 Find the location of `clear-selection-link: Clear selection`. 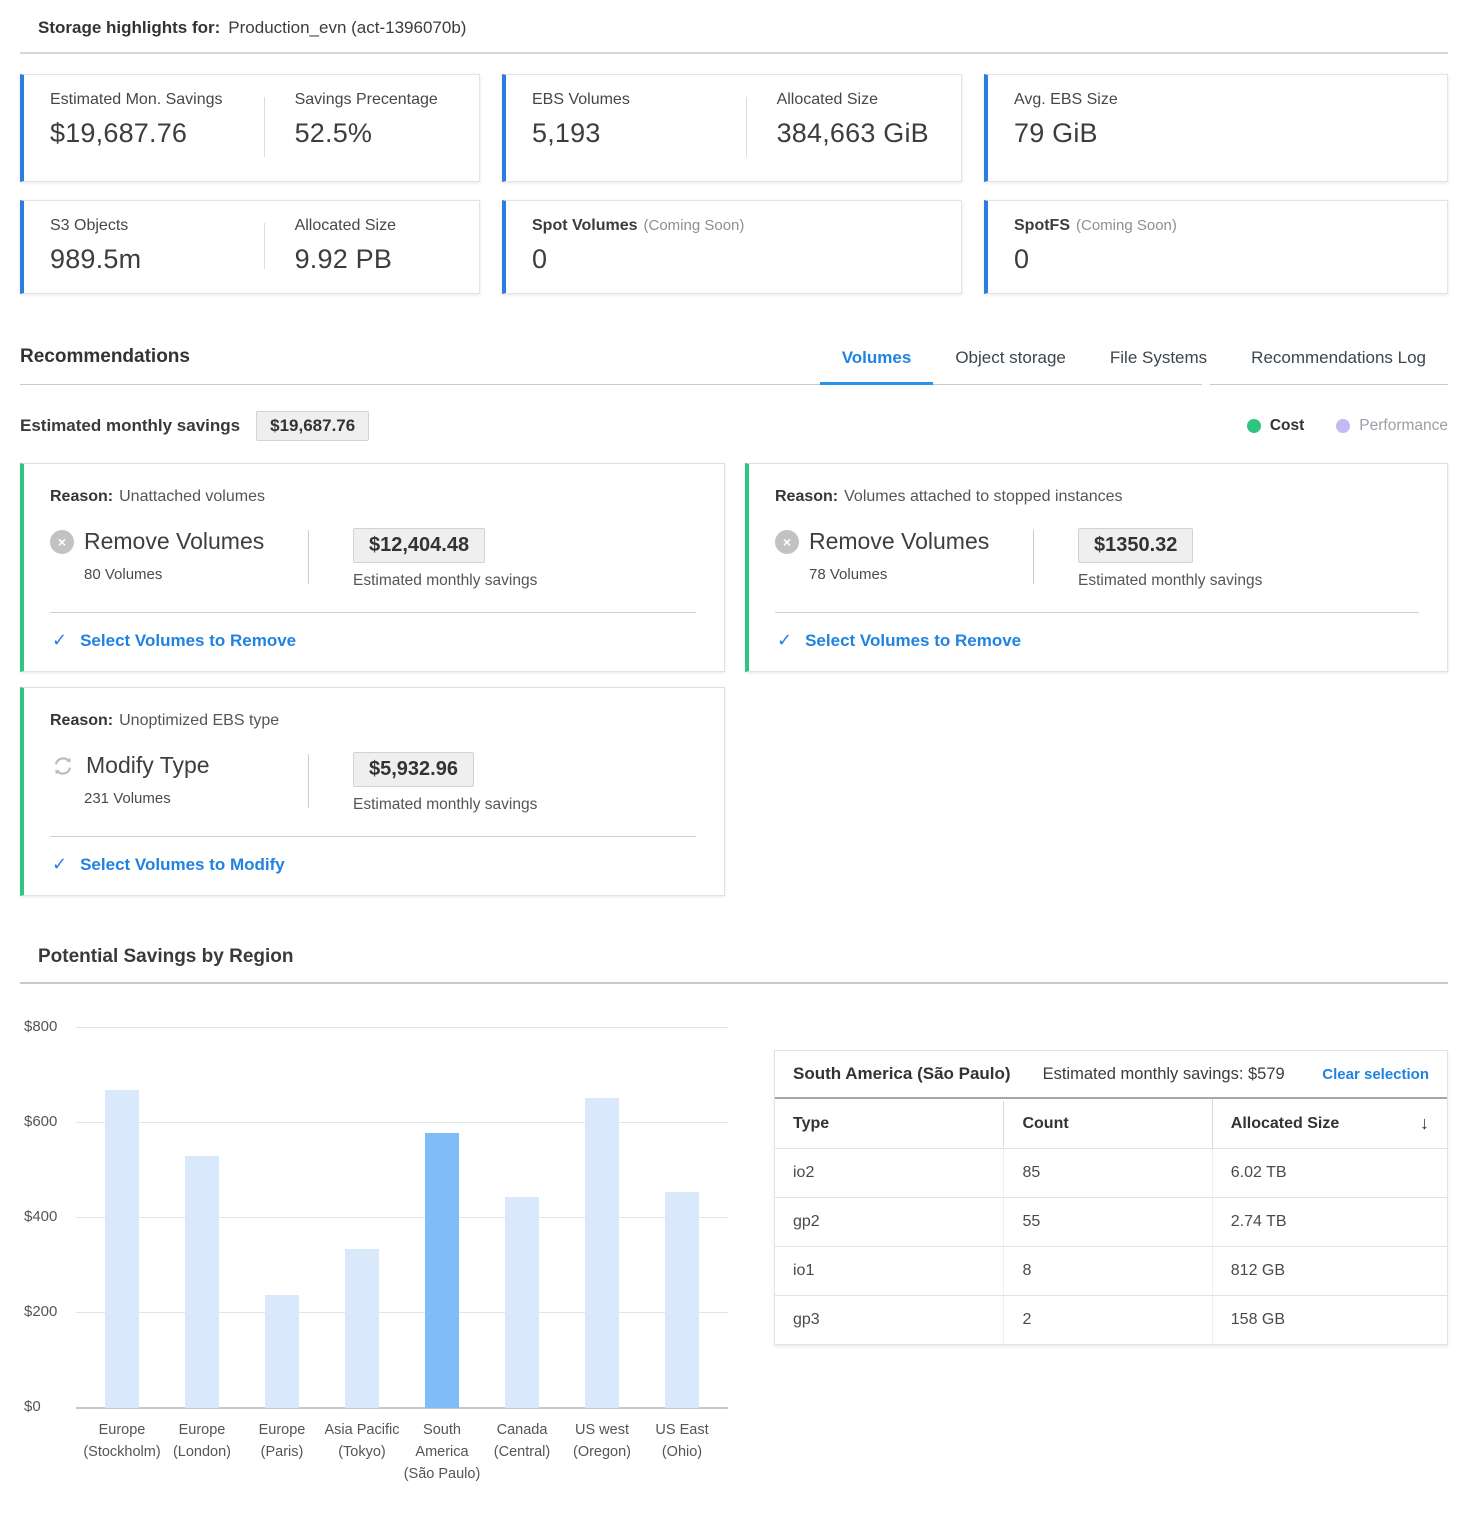

clear-selection-link: Clear selection is located at coordinates (1375, 1074).